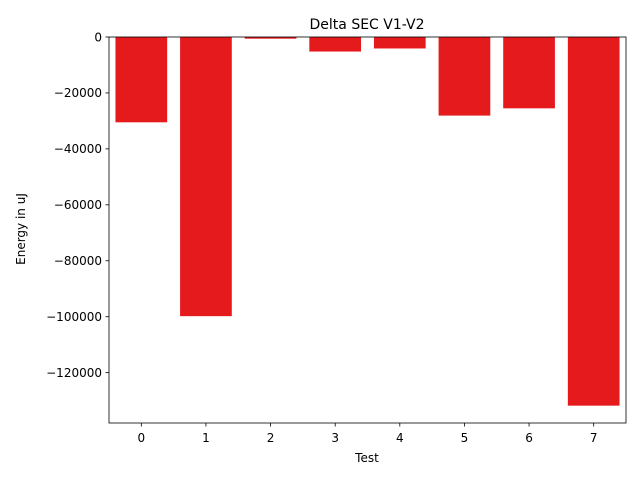 This screenshot has height=484, width=640. Describe the element at coordinates (141, 438) in the screenshot. I see `x-tick-label-0: 0` at that location.